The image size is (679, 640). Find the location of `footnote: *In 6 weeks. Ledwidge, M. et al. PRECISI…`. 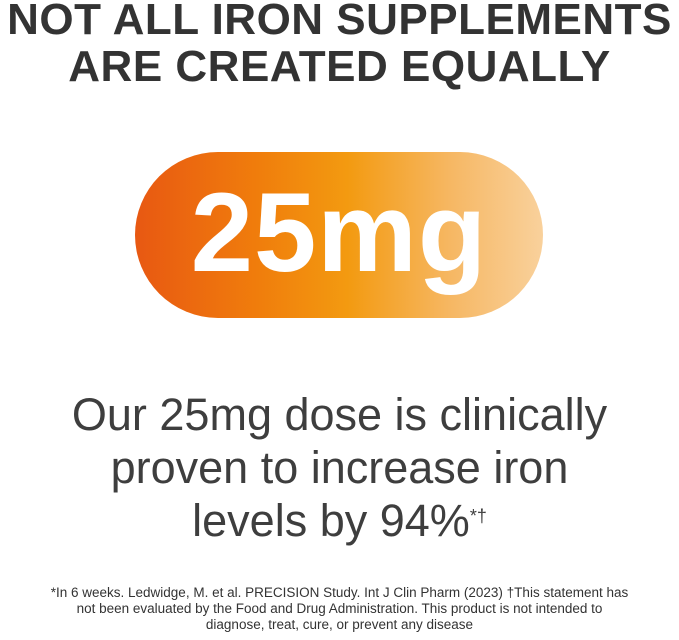

footnote: *In 6 weeks. Ledwidge, M. et al. PRECISI… is located at coordinates (339, 609).